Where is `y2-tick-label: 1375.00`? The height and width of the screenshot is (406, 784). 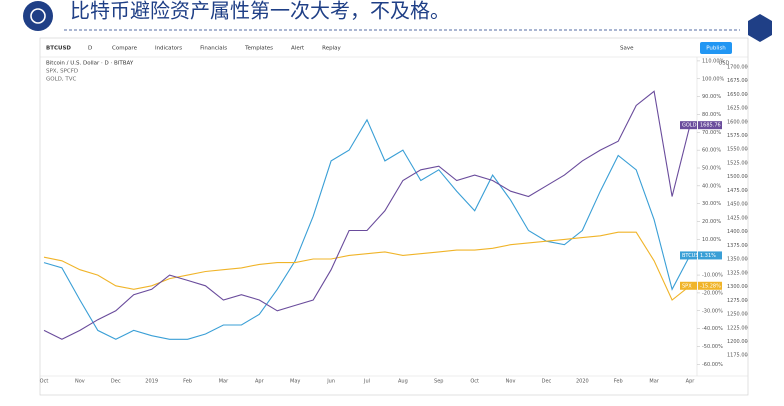 y2-tick-label: 1375.00 is located at coordinates (737, 246).